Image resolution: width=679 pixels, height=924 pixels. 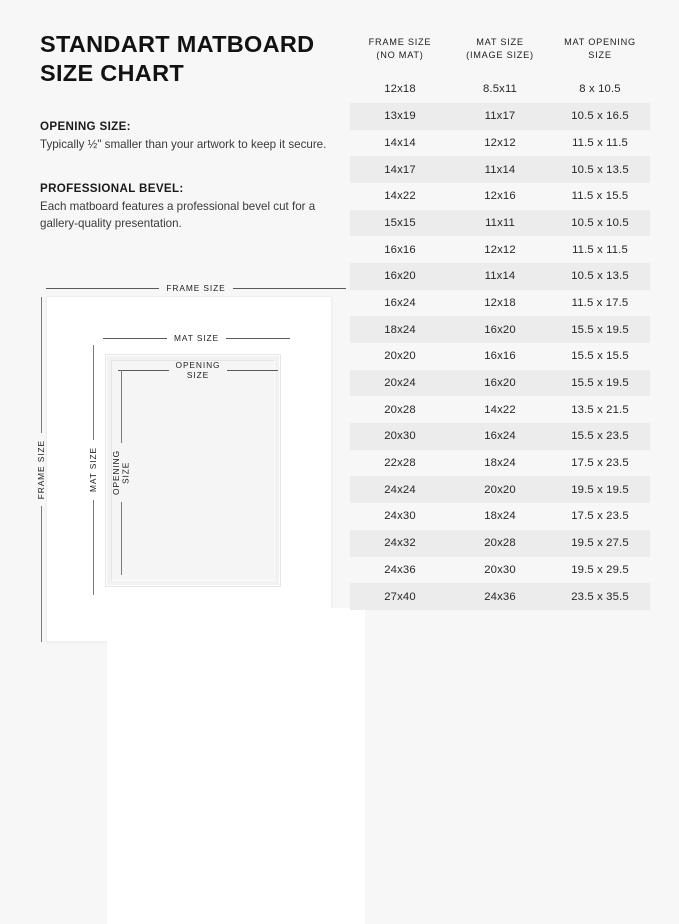 I want to click on cell-frame-size: 16x16, so click(x=400, y=249).